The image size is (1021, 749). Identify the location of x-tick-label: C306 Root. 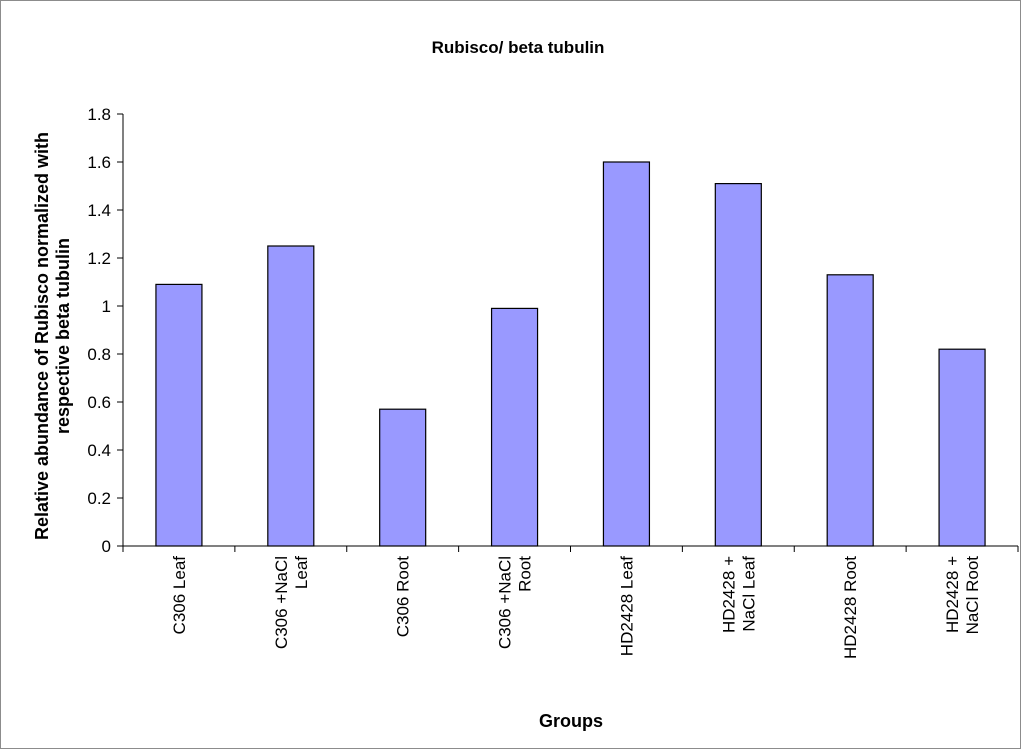
(403, 597).